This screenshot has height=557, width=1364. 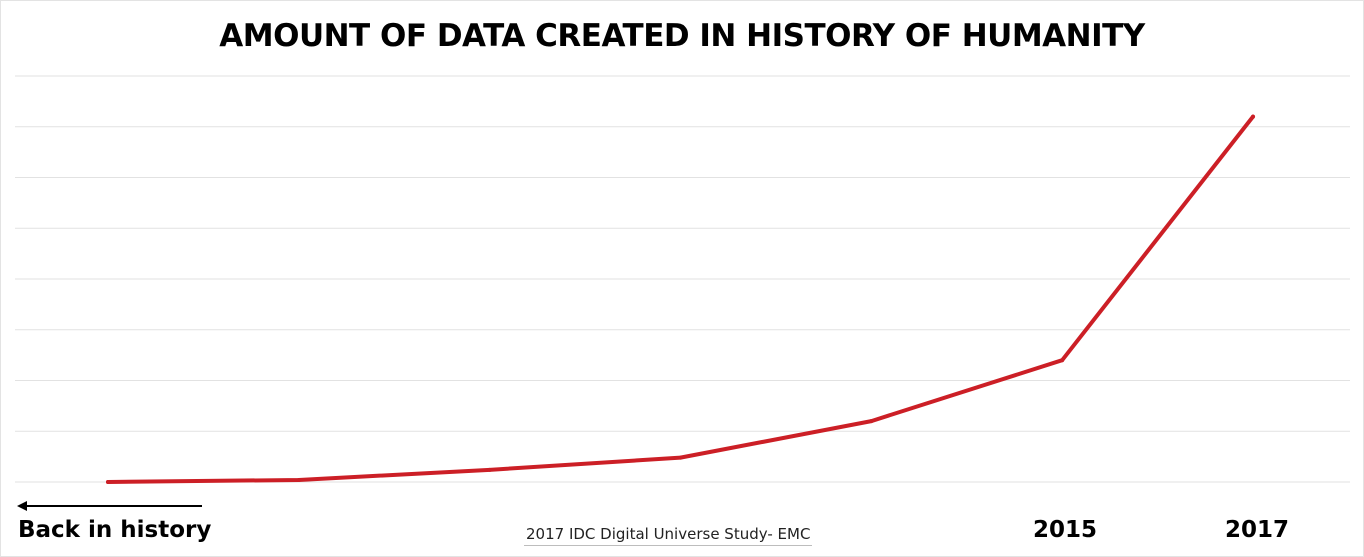 What do you see at coordinates (115, 530) in the screenshot?
I see `x-label-back-in-history: Back in history` at bounding box center [115, 530].